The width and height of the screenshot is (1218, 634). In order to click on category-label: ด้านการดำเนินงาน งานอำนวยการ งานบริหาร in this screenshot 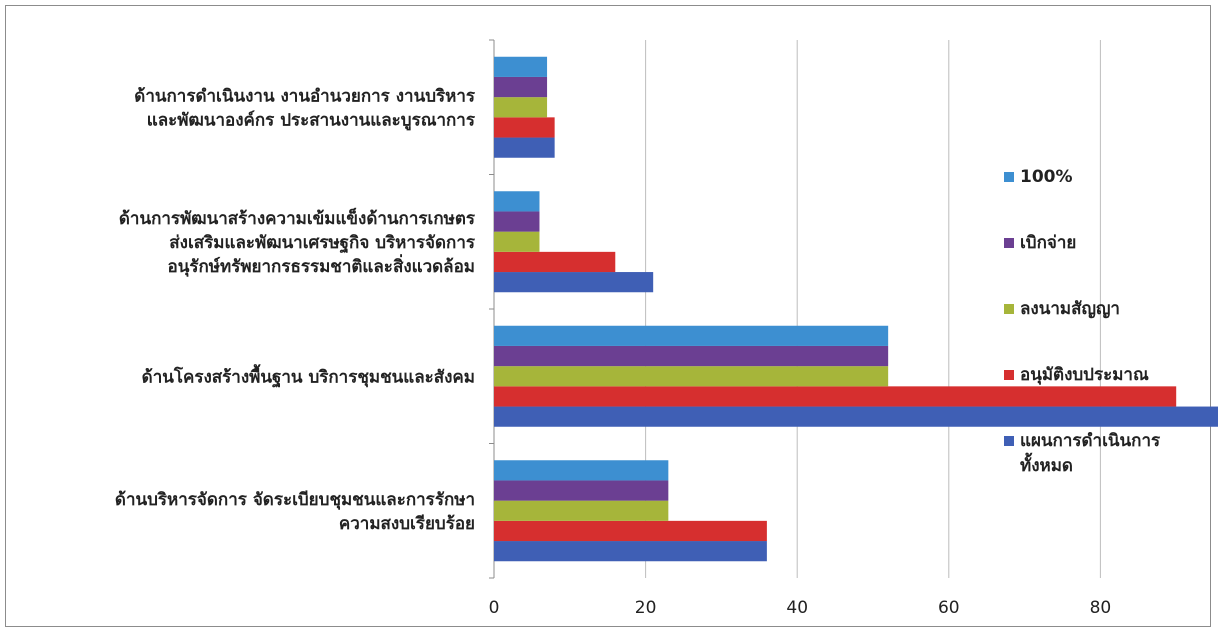, I will do `click(305, 96)`.